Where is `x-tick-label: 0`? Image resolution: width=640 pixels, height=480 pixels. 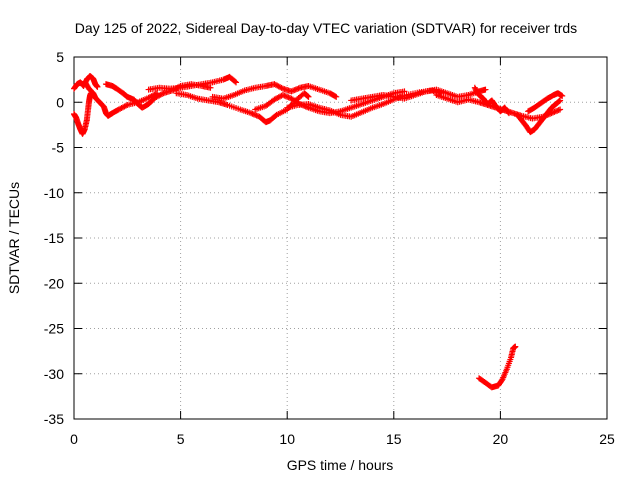 x-tick-label: 0 is located at coordinates (74, 439).